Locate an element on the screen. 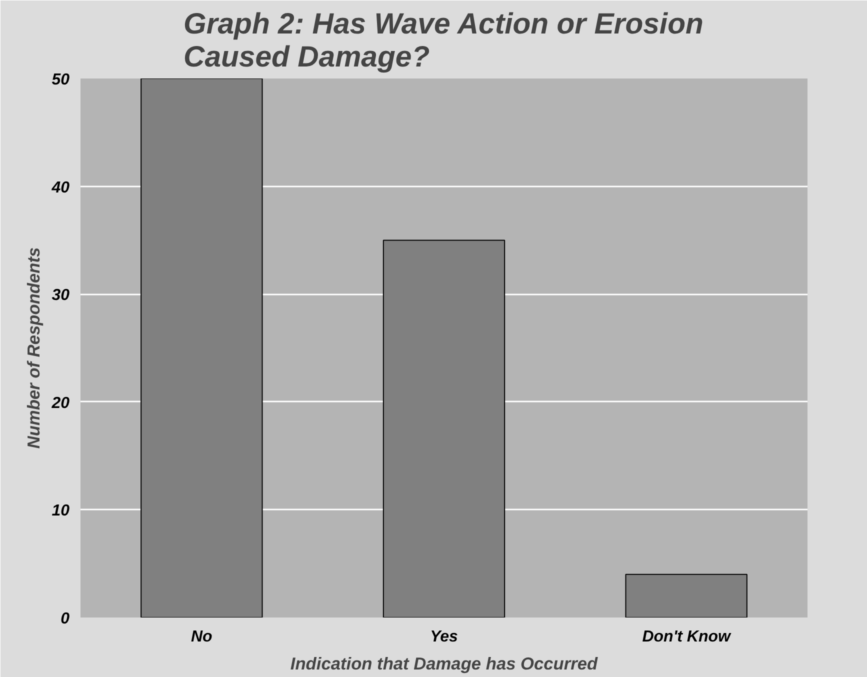  x-tick-label: No is located at coordinates (202, 637).